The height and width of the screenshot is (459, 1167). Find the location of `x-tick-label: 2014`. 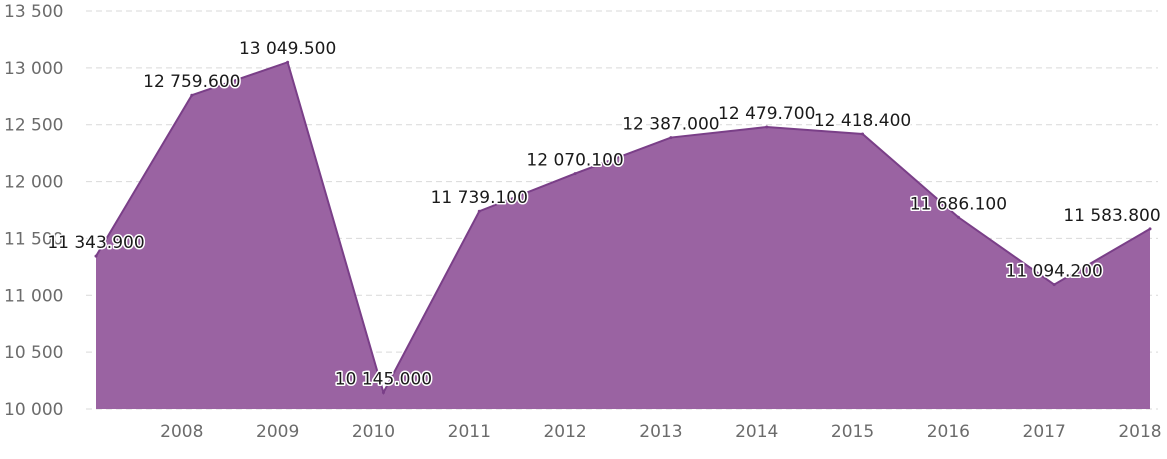

x-tick-label: 2014 is located at coordinates (756, 432).